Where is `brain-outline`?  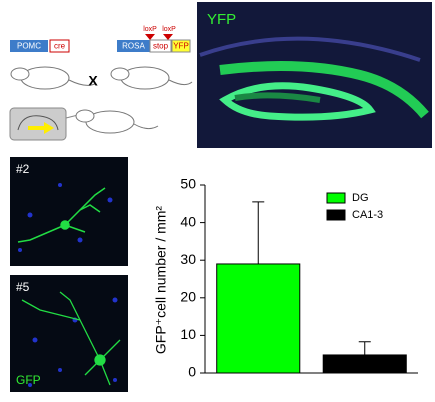
brain-outline is located at coordinates (38, 123).